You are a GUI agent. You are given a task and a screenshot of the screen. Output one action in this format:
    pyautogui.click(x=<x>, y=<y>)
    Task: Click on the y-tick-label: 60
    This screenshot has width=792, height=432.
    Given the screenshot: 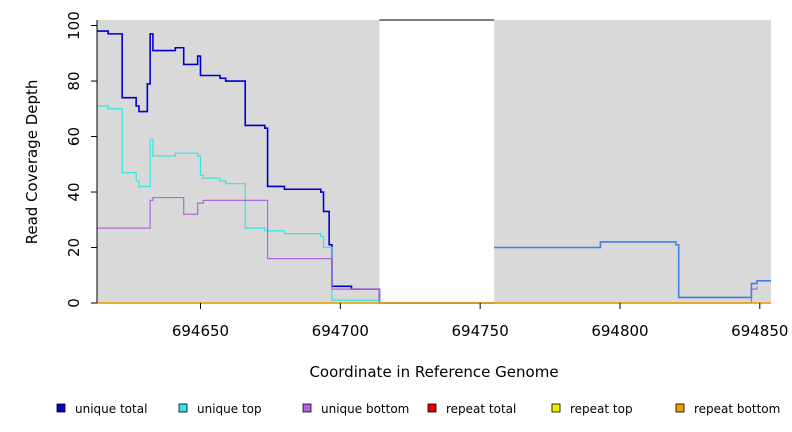 What is the action you would take?
    pyautogui.click(x=74, y=136)
    